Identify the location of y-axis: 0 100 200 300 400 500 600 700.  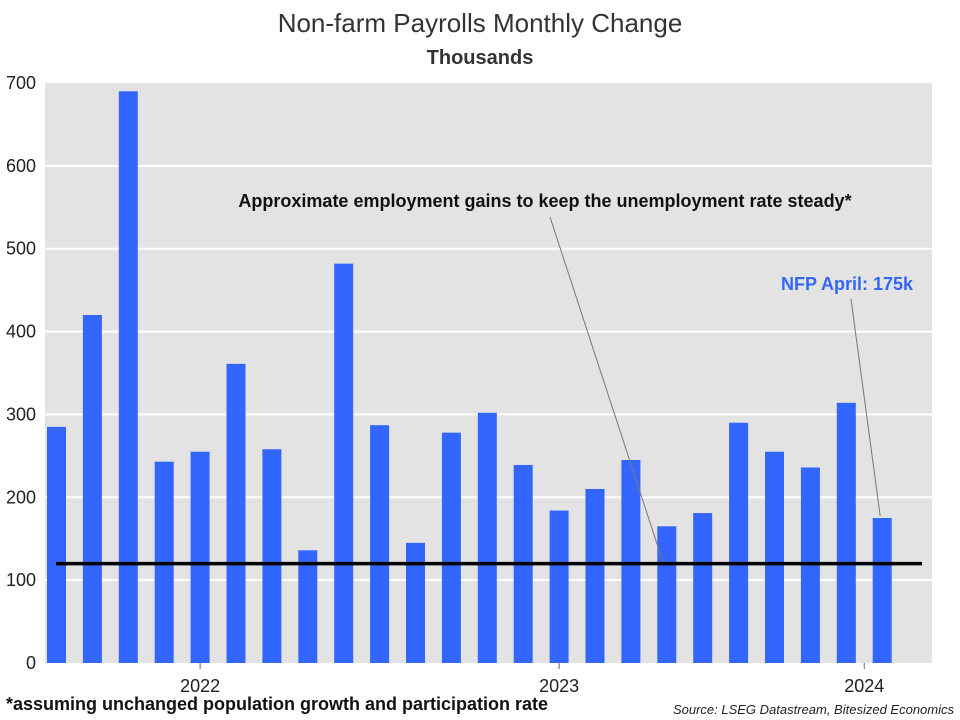
(21, 373).